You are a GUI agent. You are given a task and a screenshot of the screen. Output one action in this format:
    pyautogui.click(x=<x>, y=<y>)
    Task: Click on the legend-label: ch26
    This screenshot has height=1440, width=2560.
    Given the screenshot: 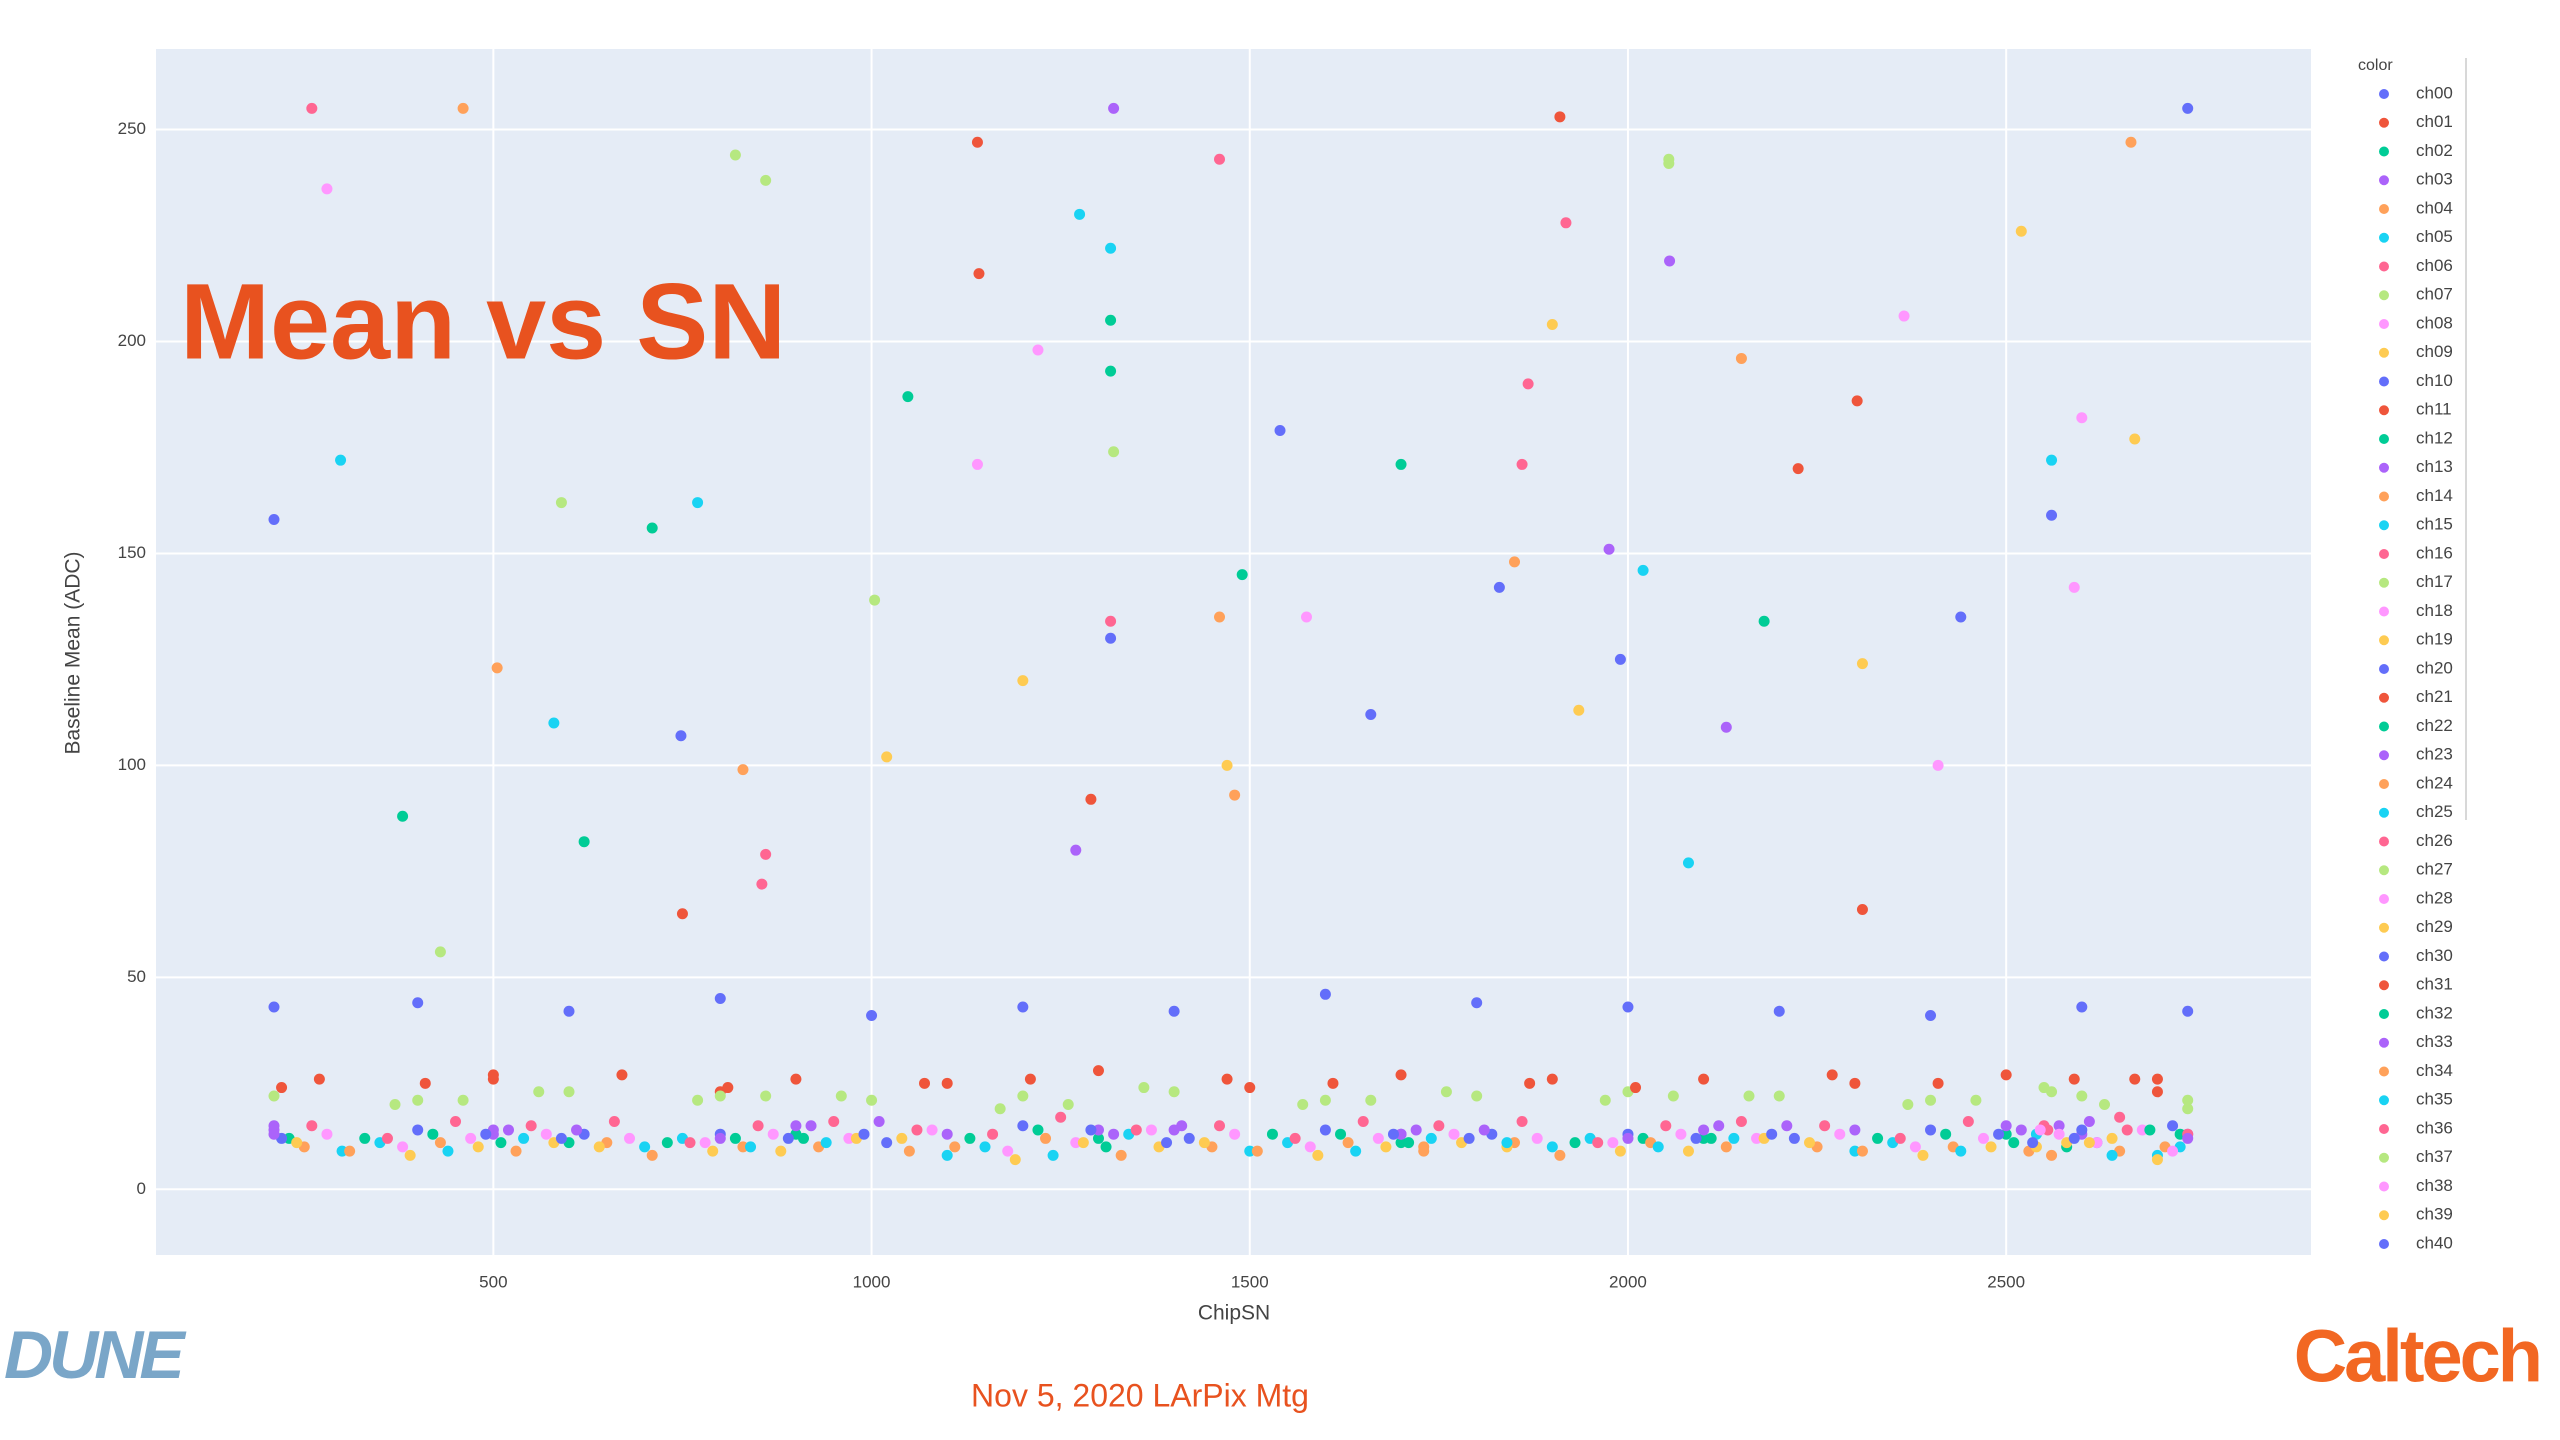 What is the action you would take?
    pyautogui.click(x=2434, y=840)
    